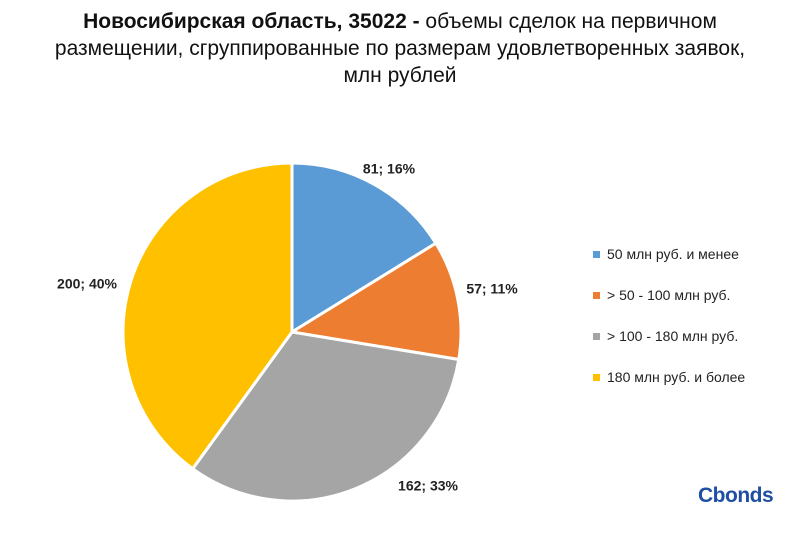 This screenshot has height=546, width=800. I want to click on legend-label: 50 млн руб. и менее, so click(673, 254).